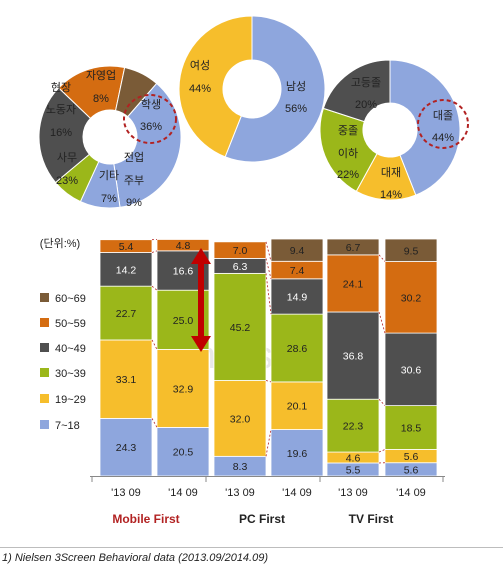  I want to click on bar-5-segment-30~39, so click(353, 425).